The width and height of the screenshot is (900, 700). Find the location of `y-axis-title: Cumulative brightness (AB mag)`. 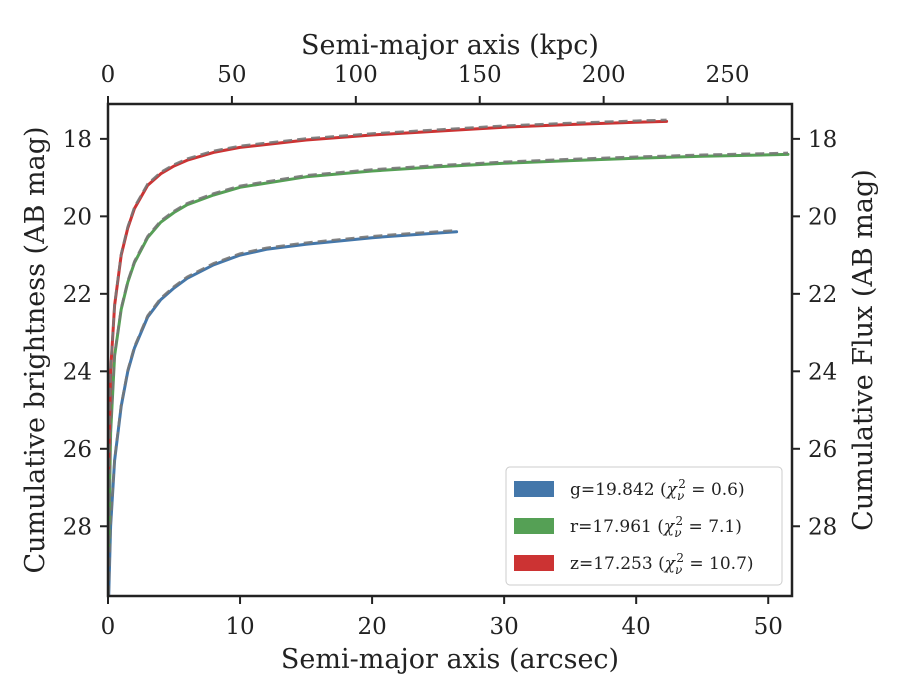

y-axis-title: Cumulative brightness (AB mag) is located at coordinates (35, 349).